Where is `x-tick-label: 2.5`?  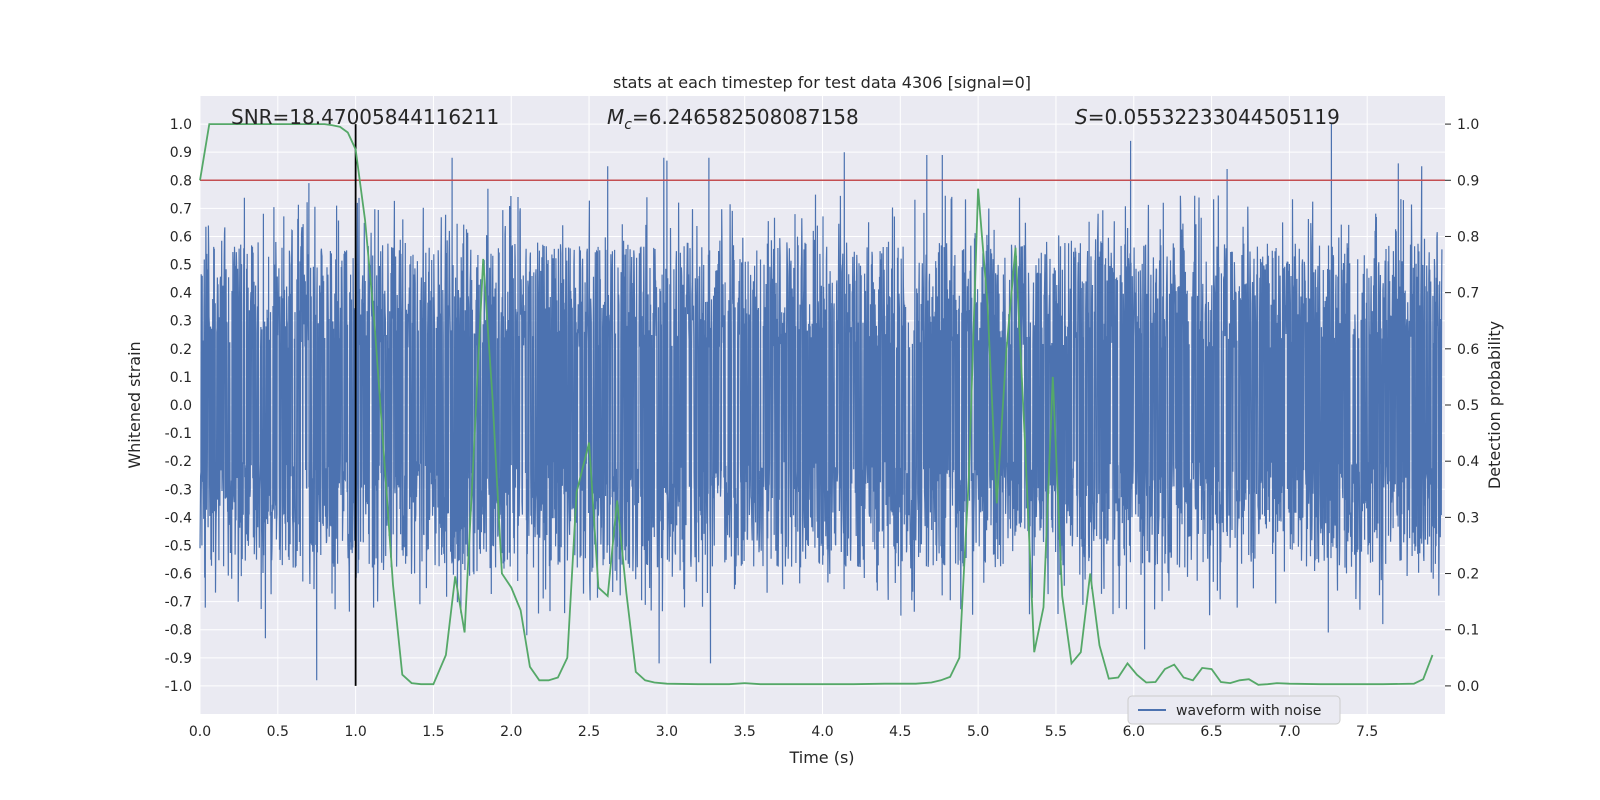 x-tick-label: 2.5 is located at coordinates (589, 732).